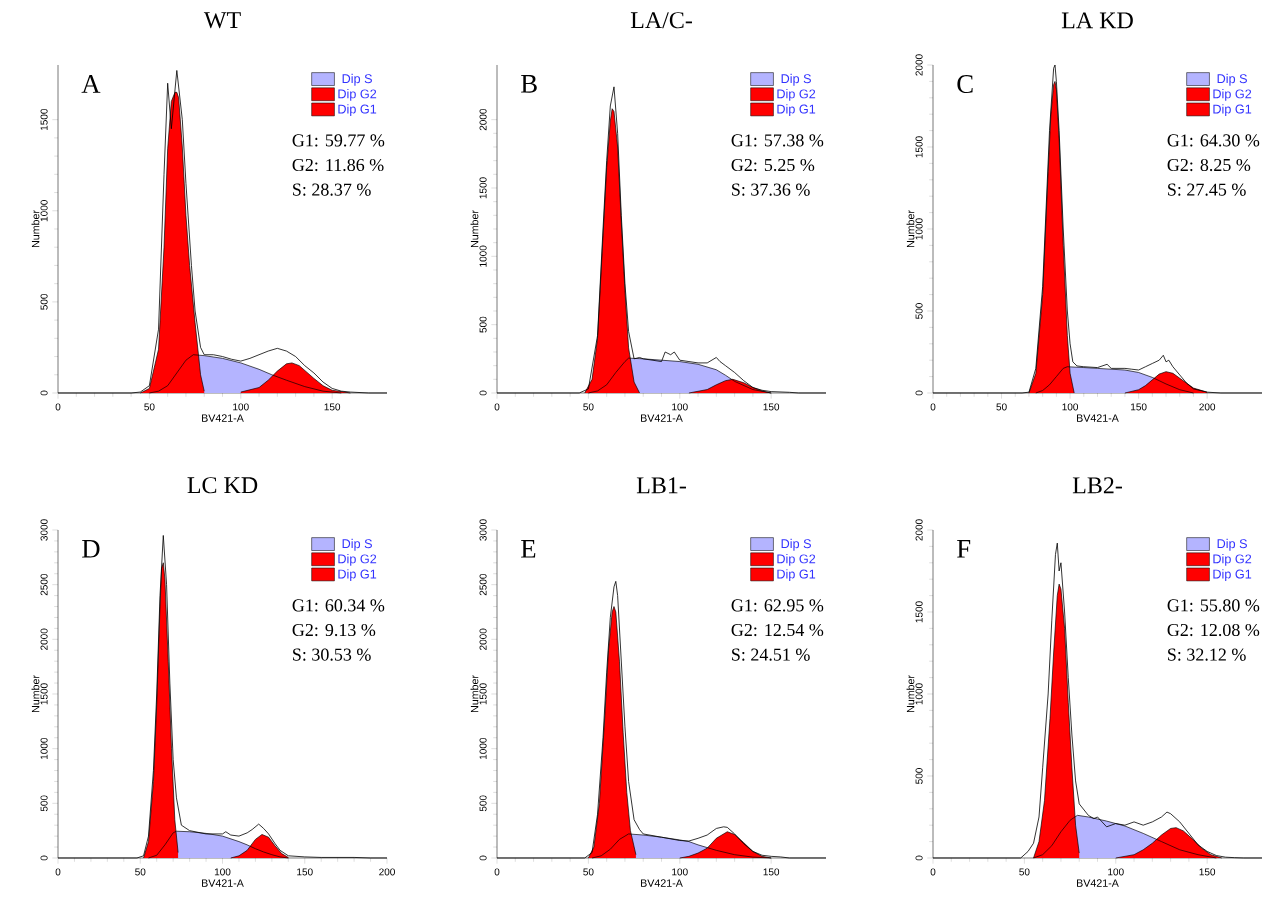  I want to click on annotation: F, so click(964, 549).